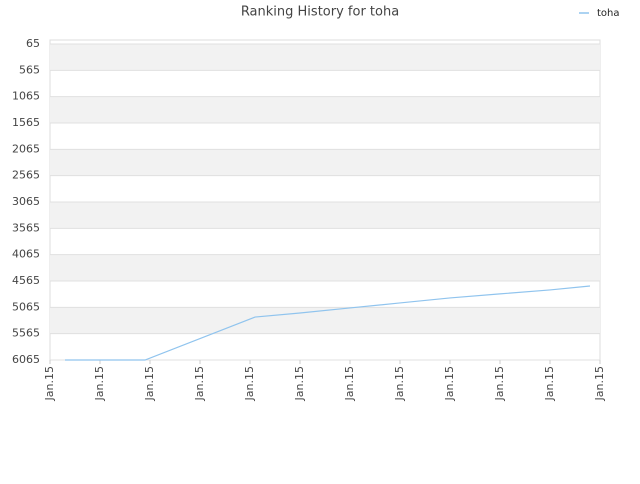 This screenshot has width=640, height=484. What do you see at coordinates (33, 43) in the screenshot?
I see `y-tick-label: 65` at bounding box center [33, 43].